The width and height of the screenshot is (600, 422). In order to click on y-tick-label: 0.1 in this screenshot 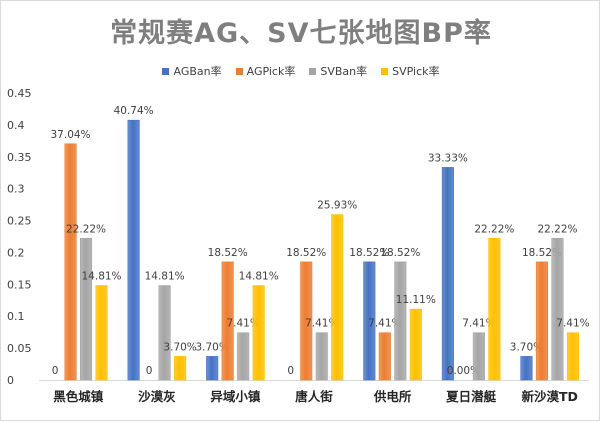, I will do `click(16, 316)`.